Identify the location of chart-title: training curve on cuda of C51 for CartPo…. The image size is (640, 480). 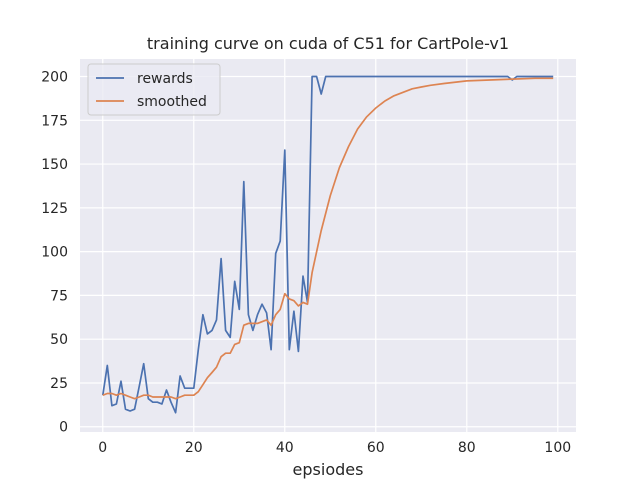
(328, 43).